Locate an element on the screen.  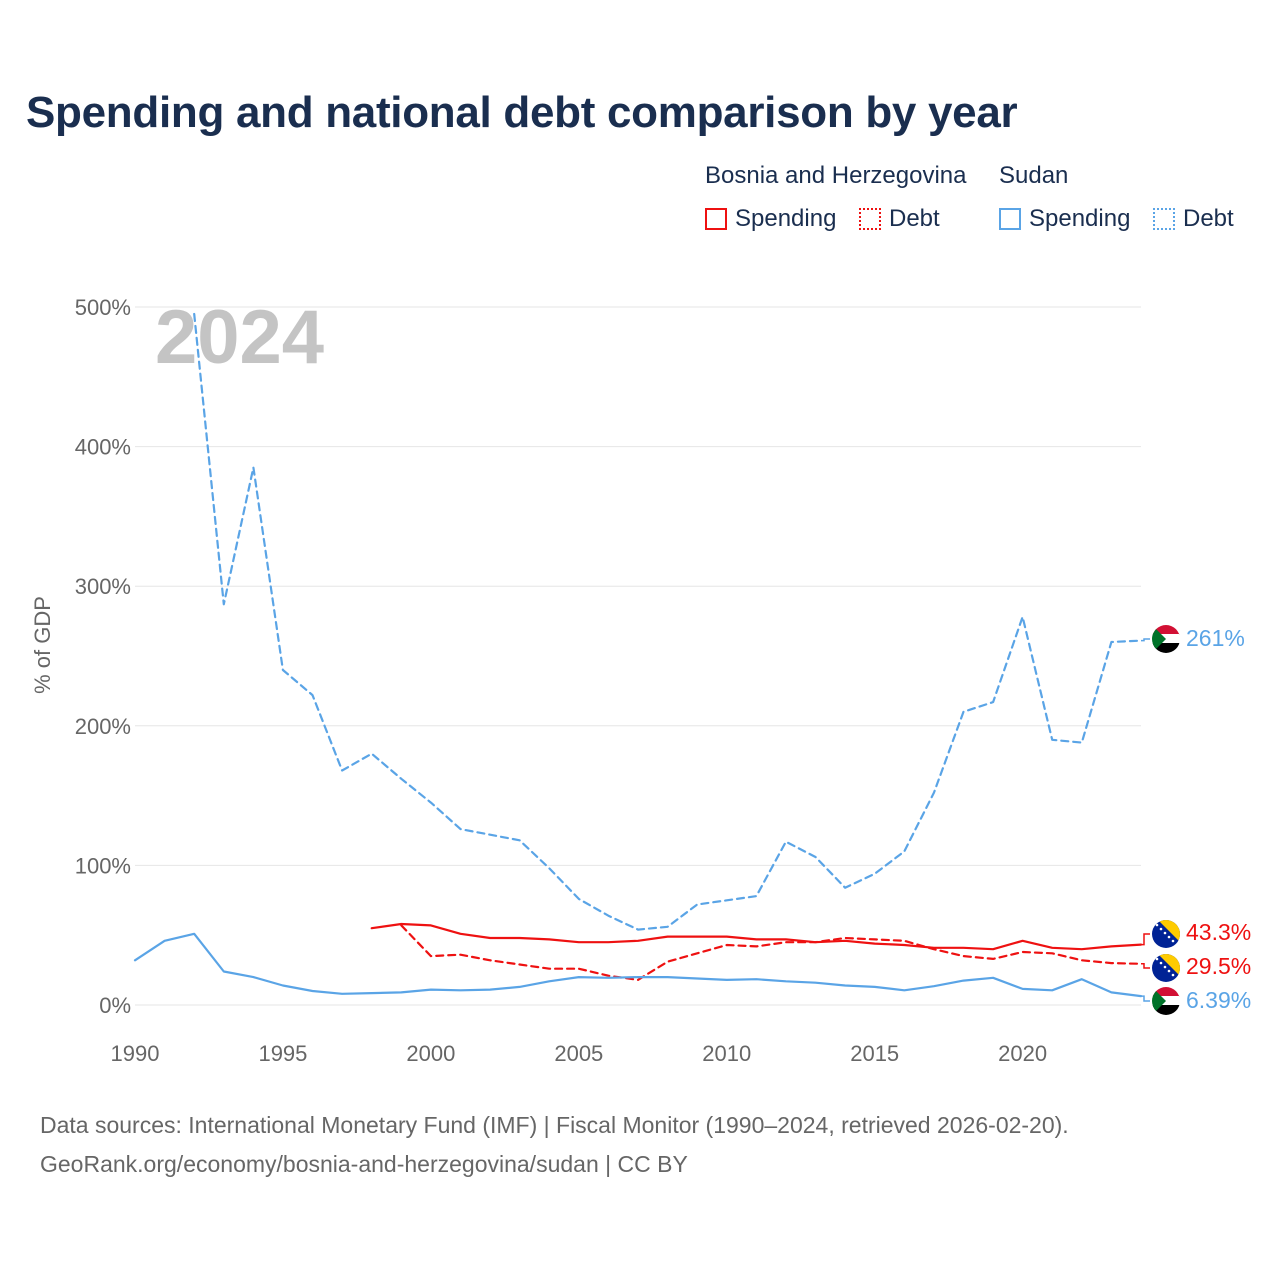
y-tick-label: 100% is located at coordinates (103, 865).